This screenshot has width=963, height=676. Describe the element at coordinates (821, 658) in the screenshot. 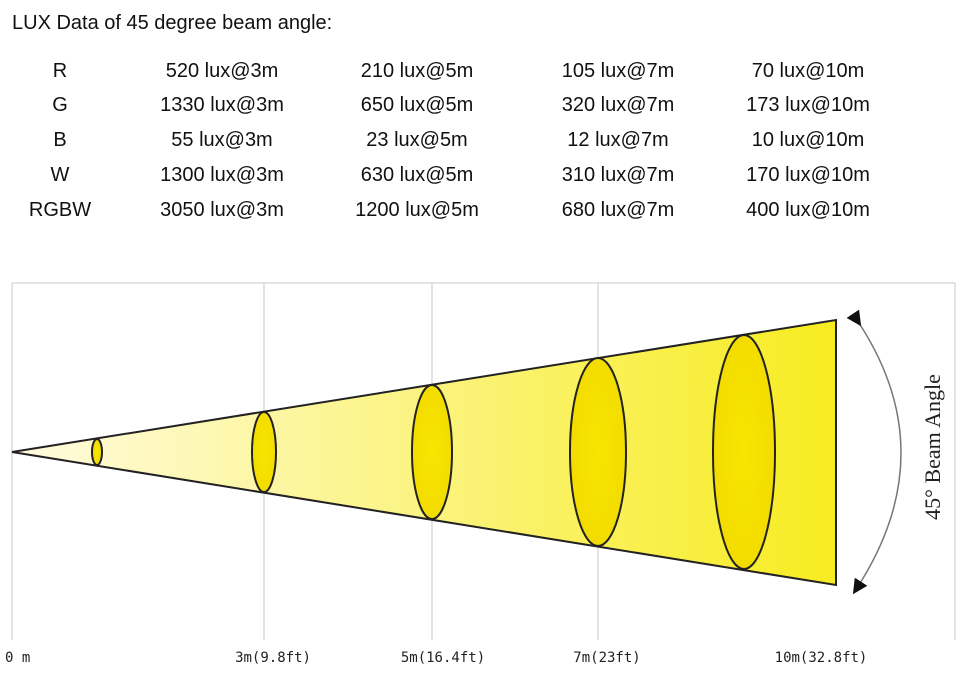

I see `distance-label: 10m(32.8ft)` at that location.